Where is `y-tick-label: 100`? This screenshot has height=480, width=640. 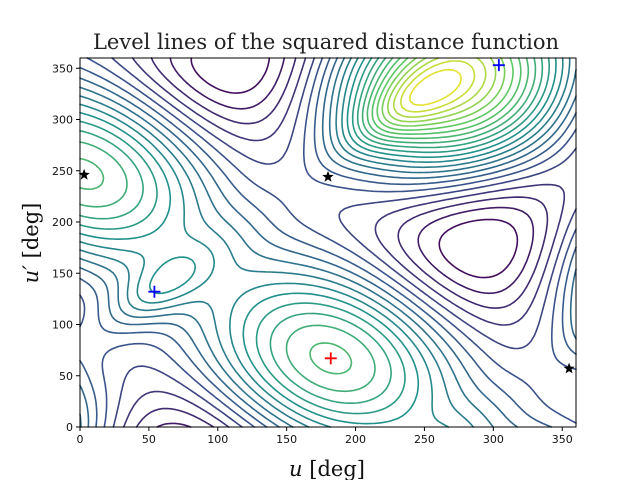 y-tick-label: 100 is located at coordinates (62, 325).